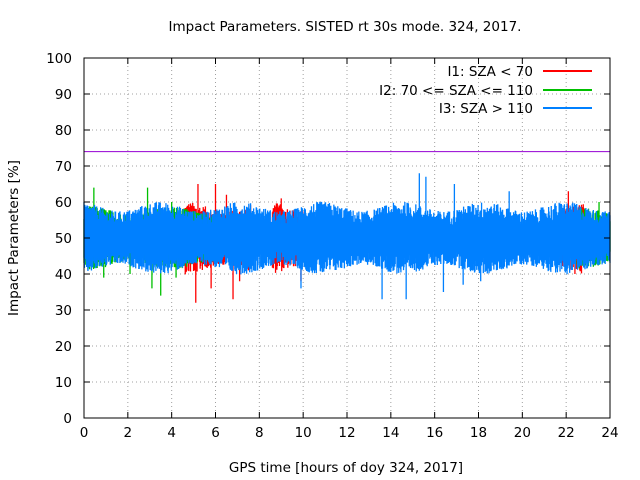  What do you see at coordinates (128, 433) in the screenshot?
I see `x-tick-label: 2` at bounding box center [128, 433].